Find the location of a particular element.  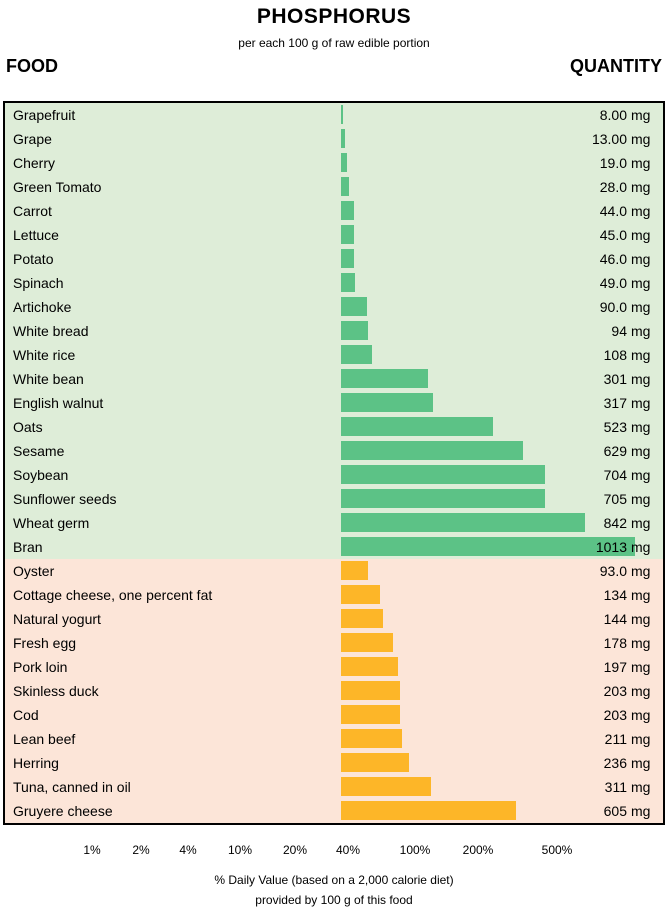

food-label: Pork loin is located at coordinates (40, 667).